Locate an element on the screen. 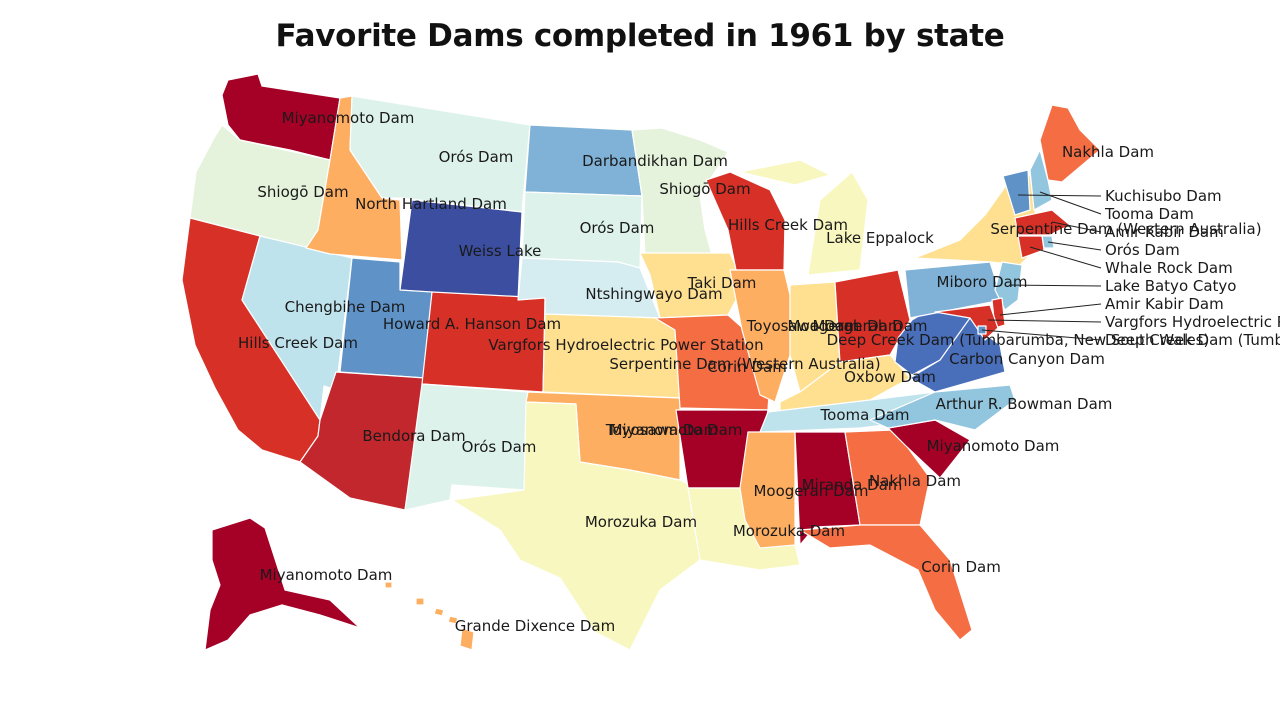  state-label-id: North Hartland Dam is located at coordinates (431, 204).